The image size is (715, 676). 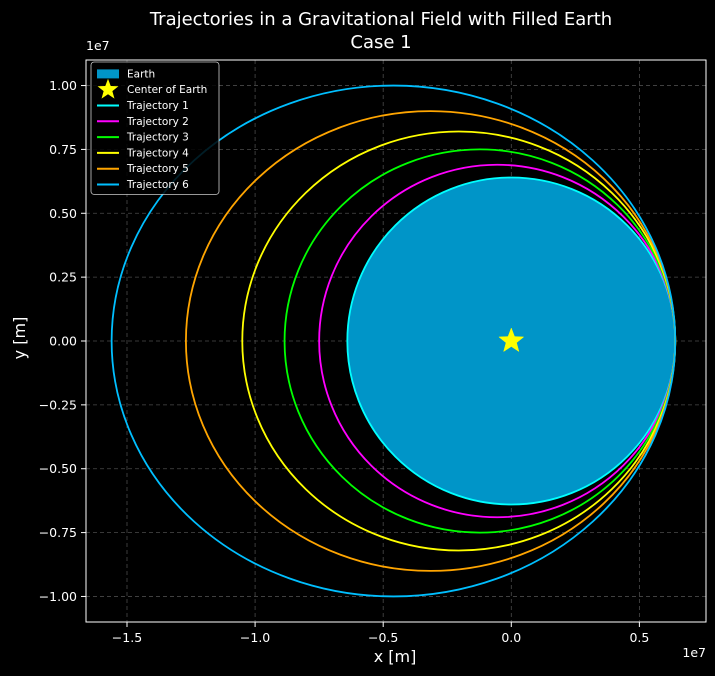 What do you see at coordinates (157, 153) in the screenshot?
I see `legend-label-trajectory-4: Trajectory 4` at bounding box center [157, 153].